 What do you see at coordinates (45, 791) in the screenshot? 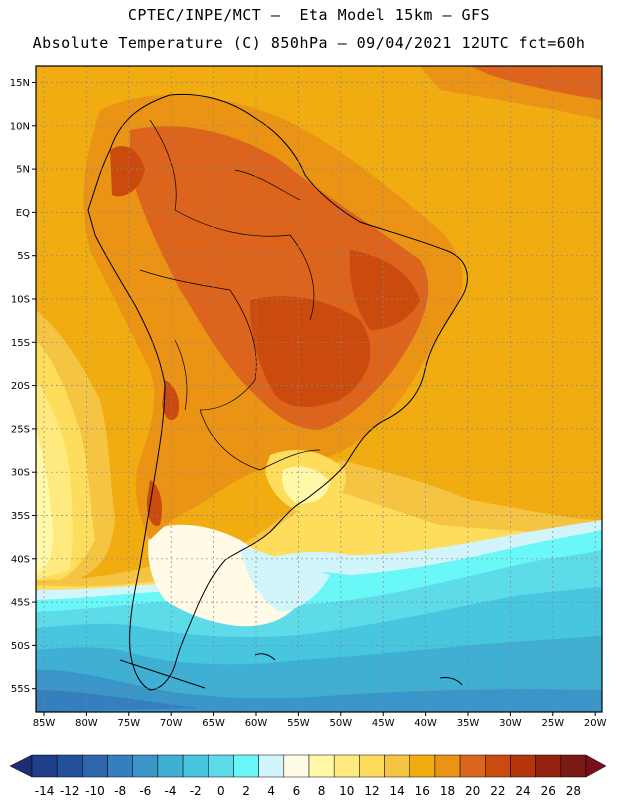
I see `colorbar-label: -14` at bounding box center [45, 791].